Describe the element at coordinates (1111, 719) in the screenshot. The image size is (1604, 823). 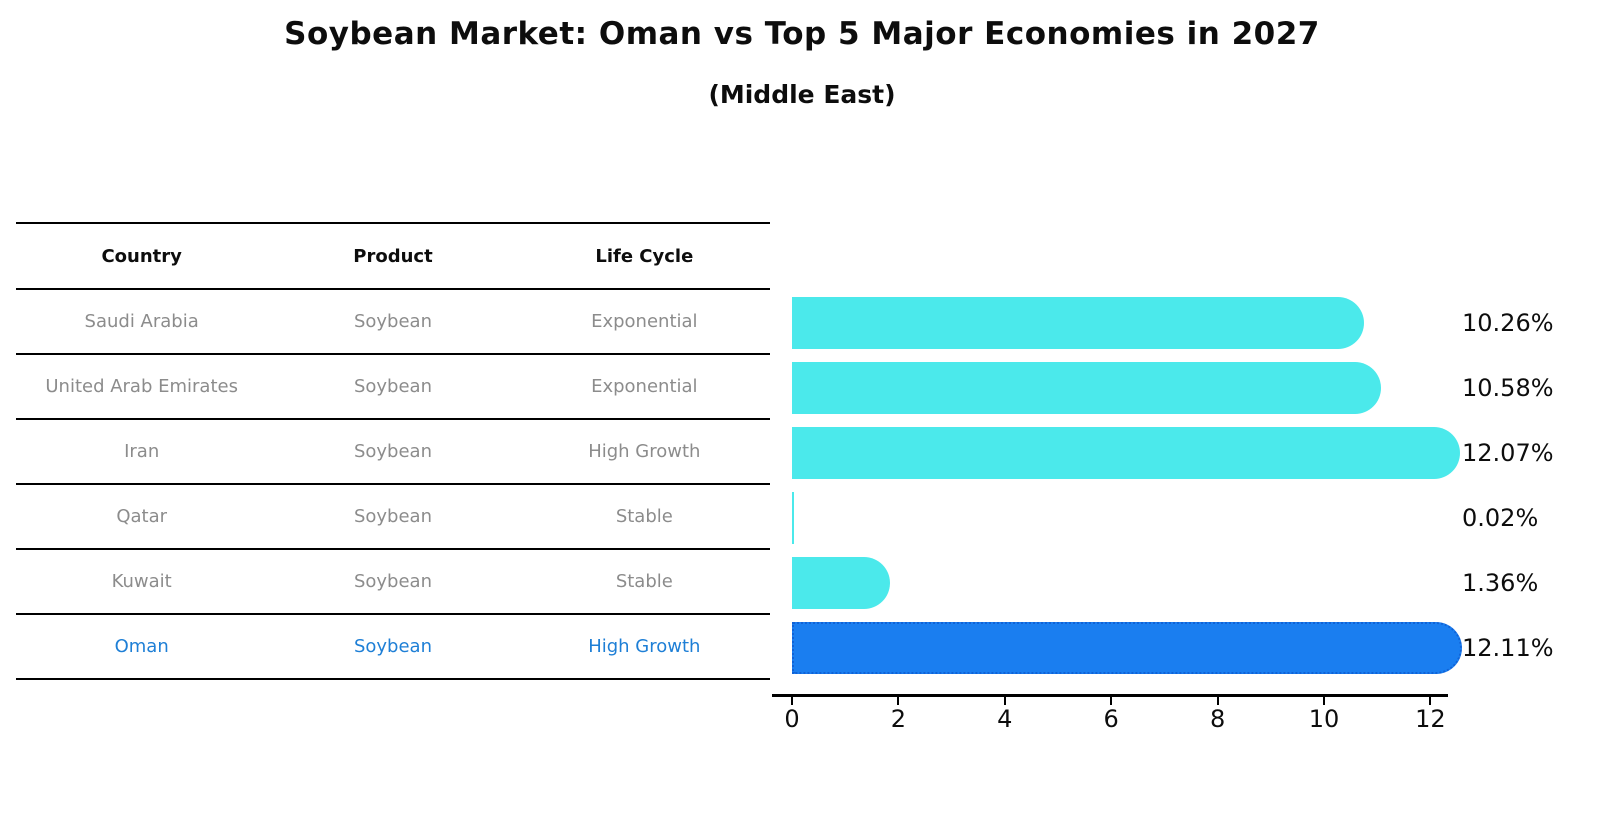
I see `x-axis-tick-label: 6` at that location.